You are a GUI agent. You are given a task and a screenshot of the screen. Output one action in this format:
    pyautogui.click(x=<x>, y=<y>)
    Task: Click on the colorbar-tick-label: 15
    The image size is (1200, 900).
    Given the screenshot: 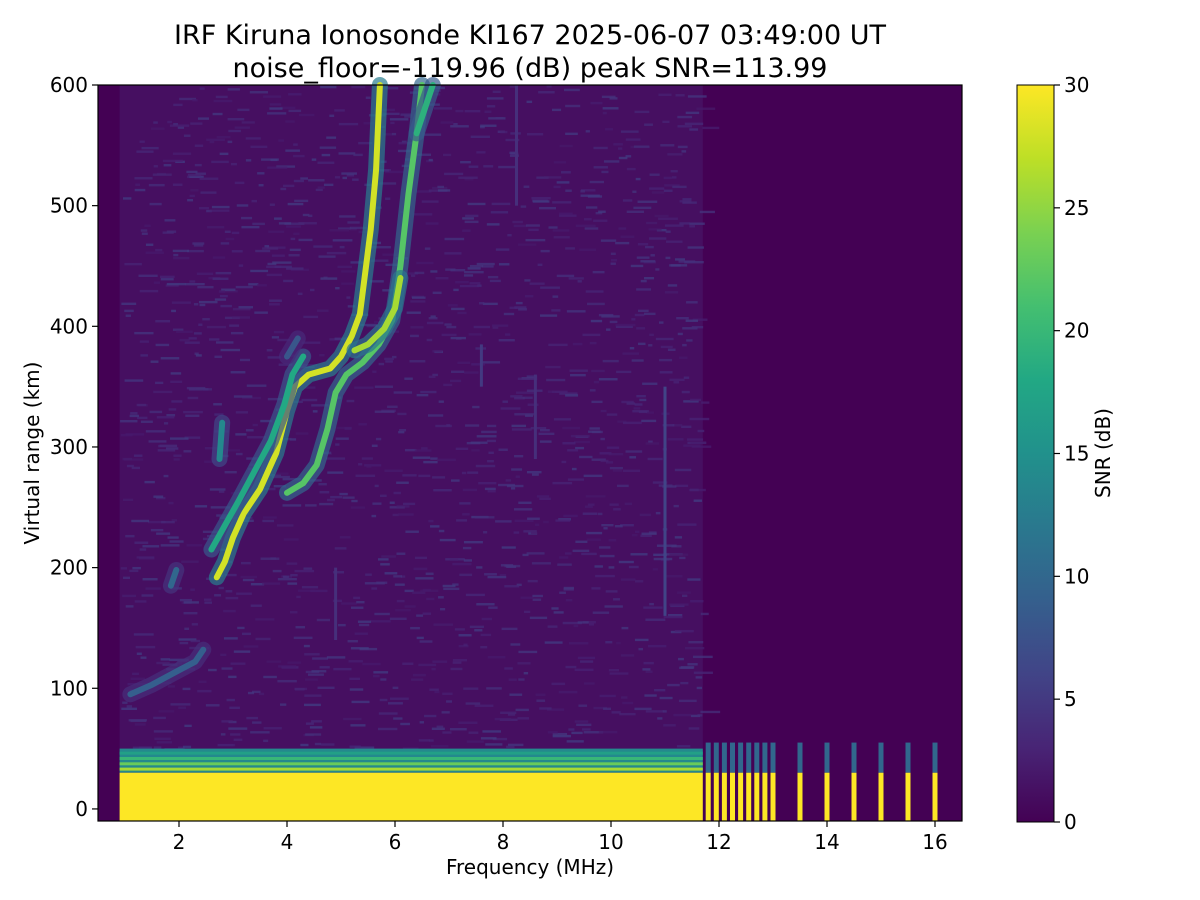 What is the action you would take?
    pyautogui.click(x=1076, y=454)
    